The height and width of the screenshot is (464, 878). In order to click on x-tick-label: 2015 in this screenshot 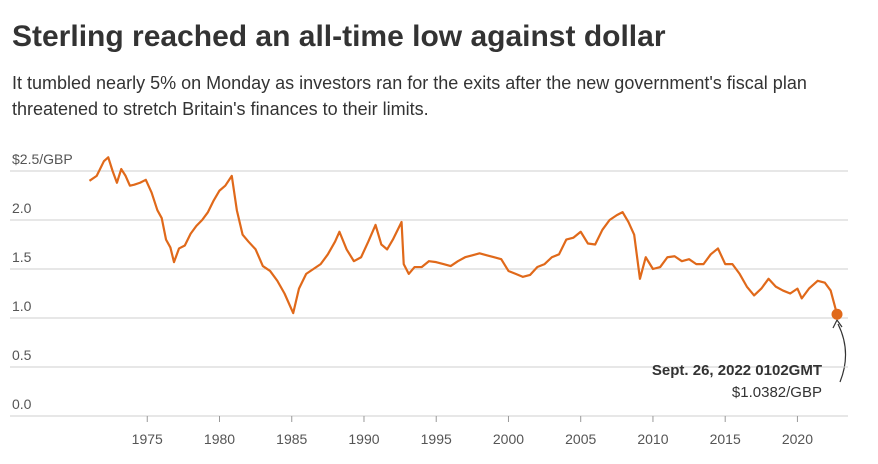, I will do `click(725, 439)`.